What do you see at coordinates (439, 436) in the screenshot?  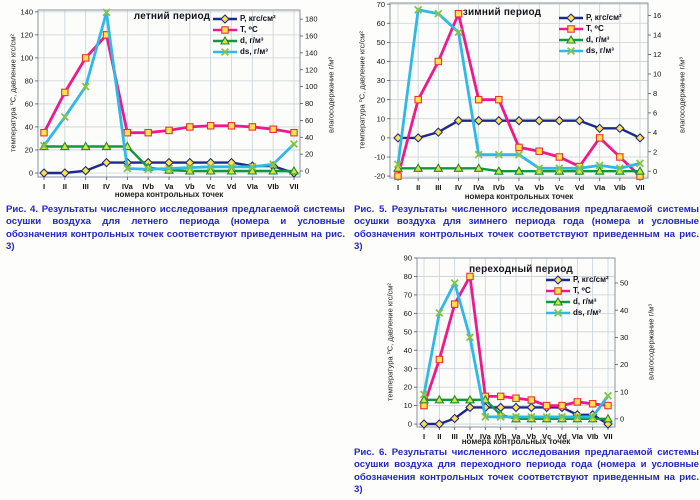 I see `svg-text: II` at bounding box center [439, 436].